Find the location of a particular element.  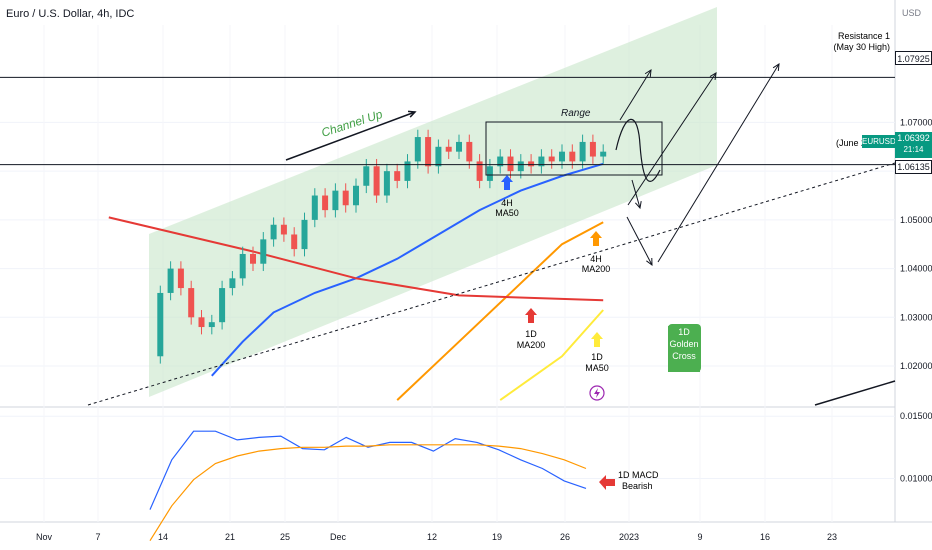

golden-cross-box is located at coordinates (684, 348).